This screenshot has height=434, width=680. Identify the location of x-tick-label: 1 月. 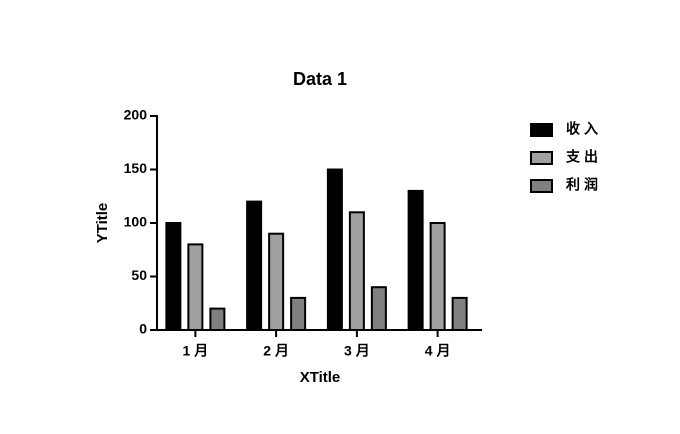
(196, 351).